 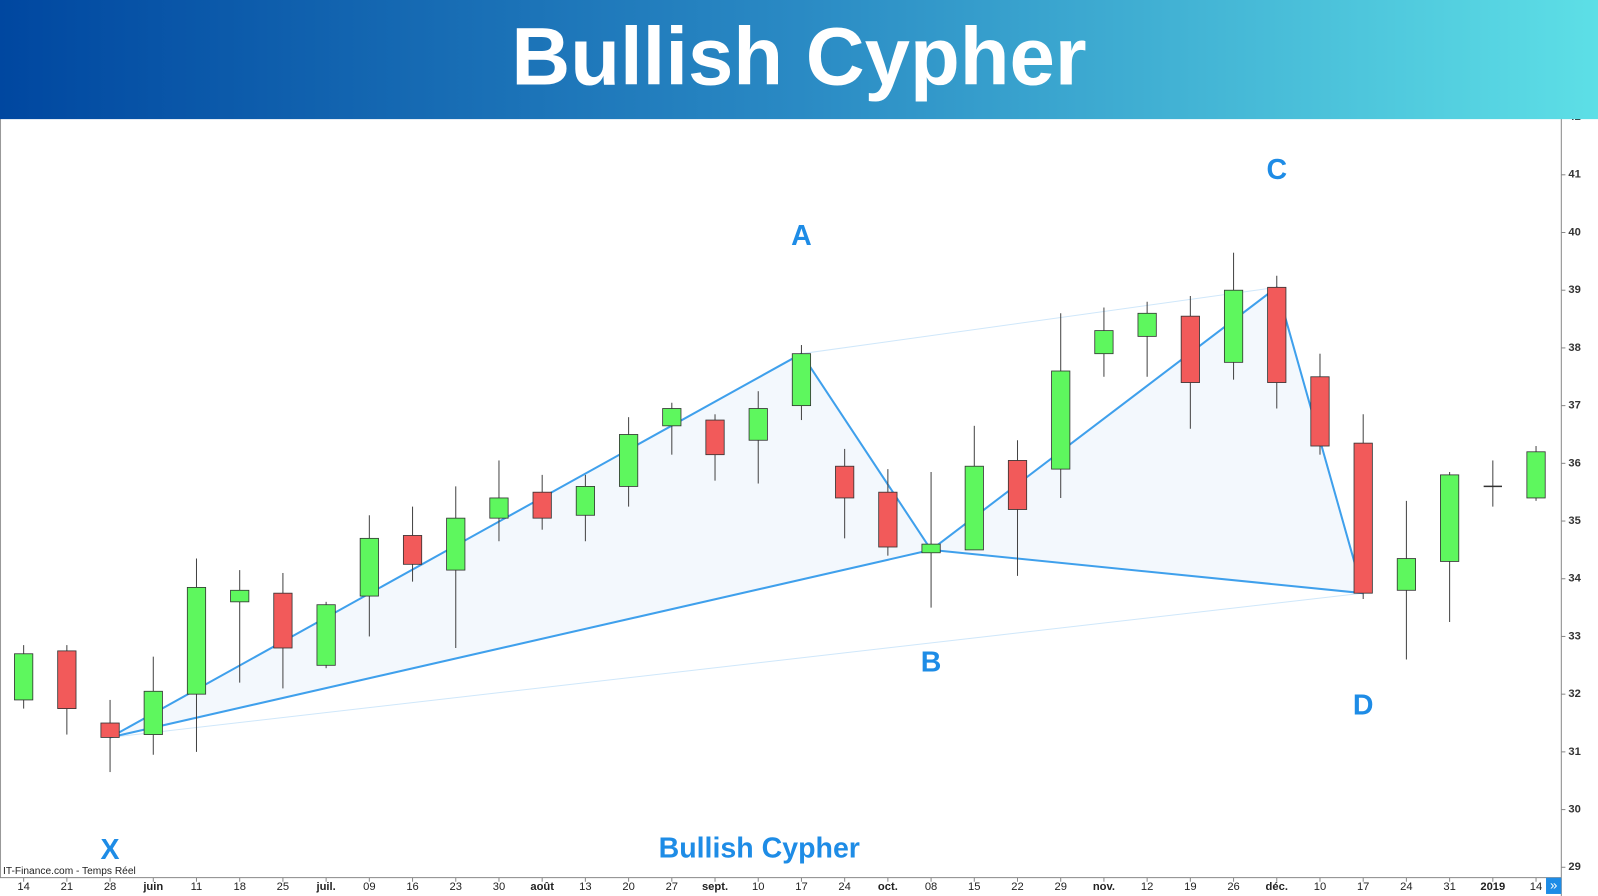 What do you see at coordinates (1574, 694) in the screenshot?
I see `y-tick-label: 32` at bounding box center [1574, 694].